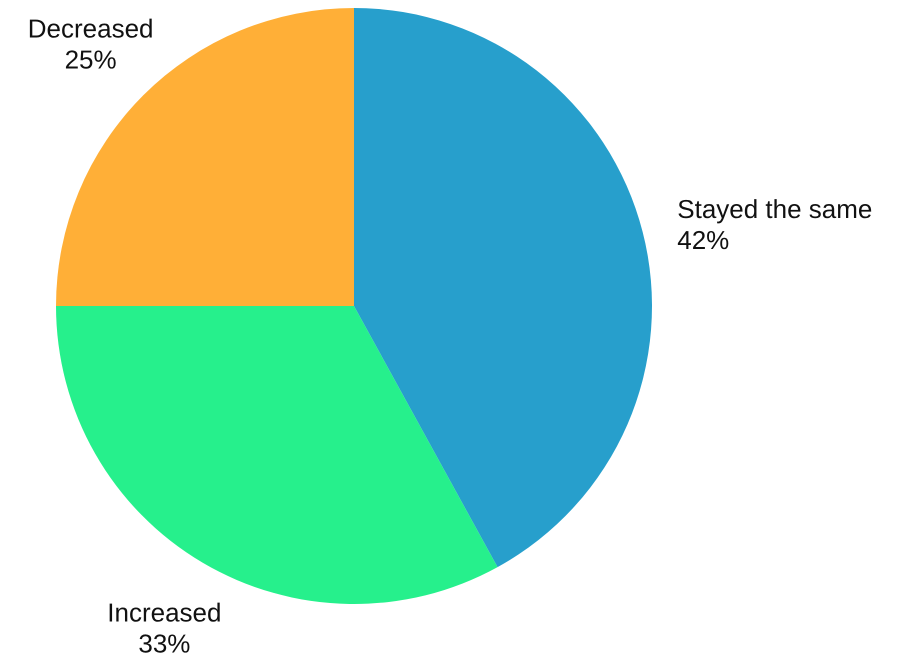  I want to click on data-label: 33%, so click(164, 643).